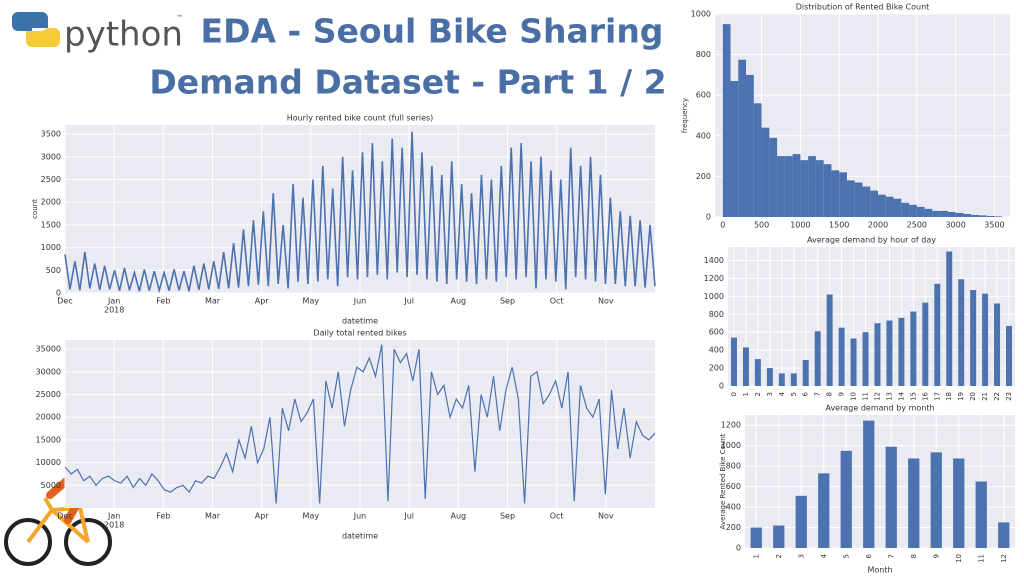 The image size is (1024, 576). Describe the element at coordinates (703, 135) in the screenshot. I see `y-tick-label: 400` at that location.